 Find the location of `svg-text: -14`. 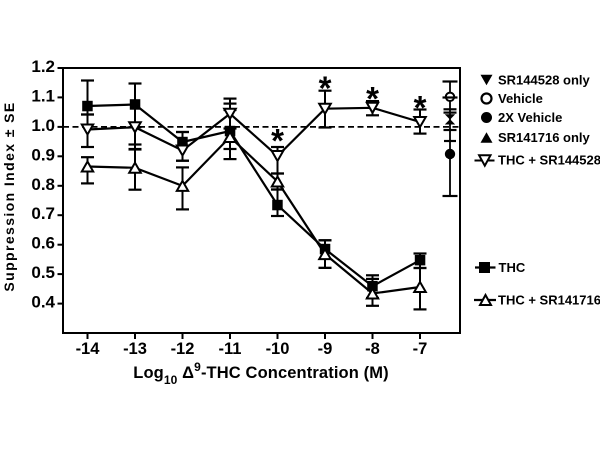

svg-text: -14 is located at coordinates (88, 349).